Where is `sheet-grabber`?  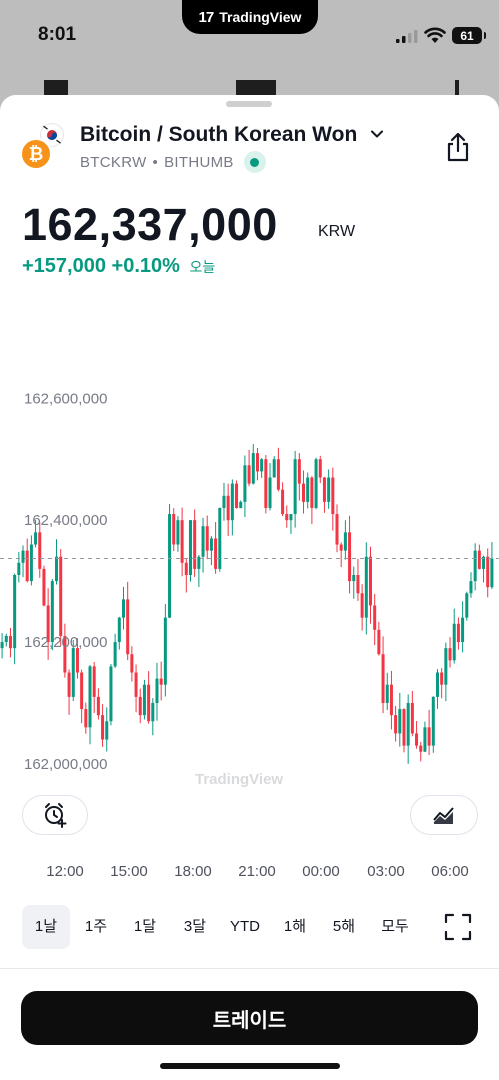
sheet-grabber is located at coordinates (249, 104).